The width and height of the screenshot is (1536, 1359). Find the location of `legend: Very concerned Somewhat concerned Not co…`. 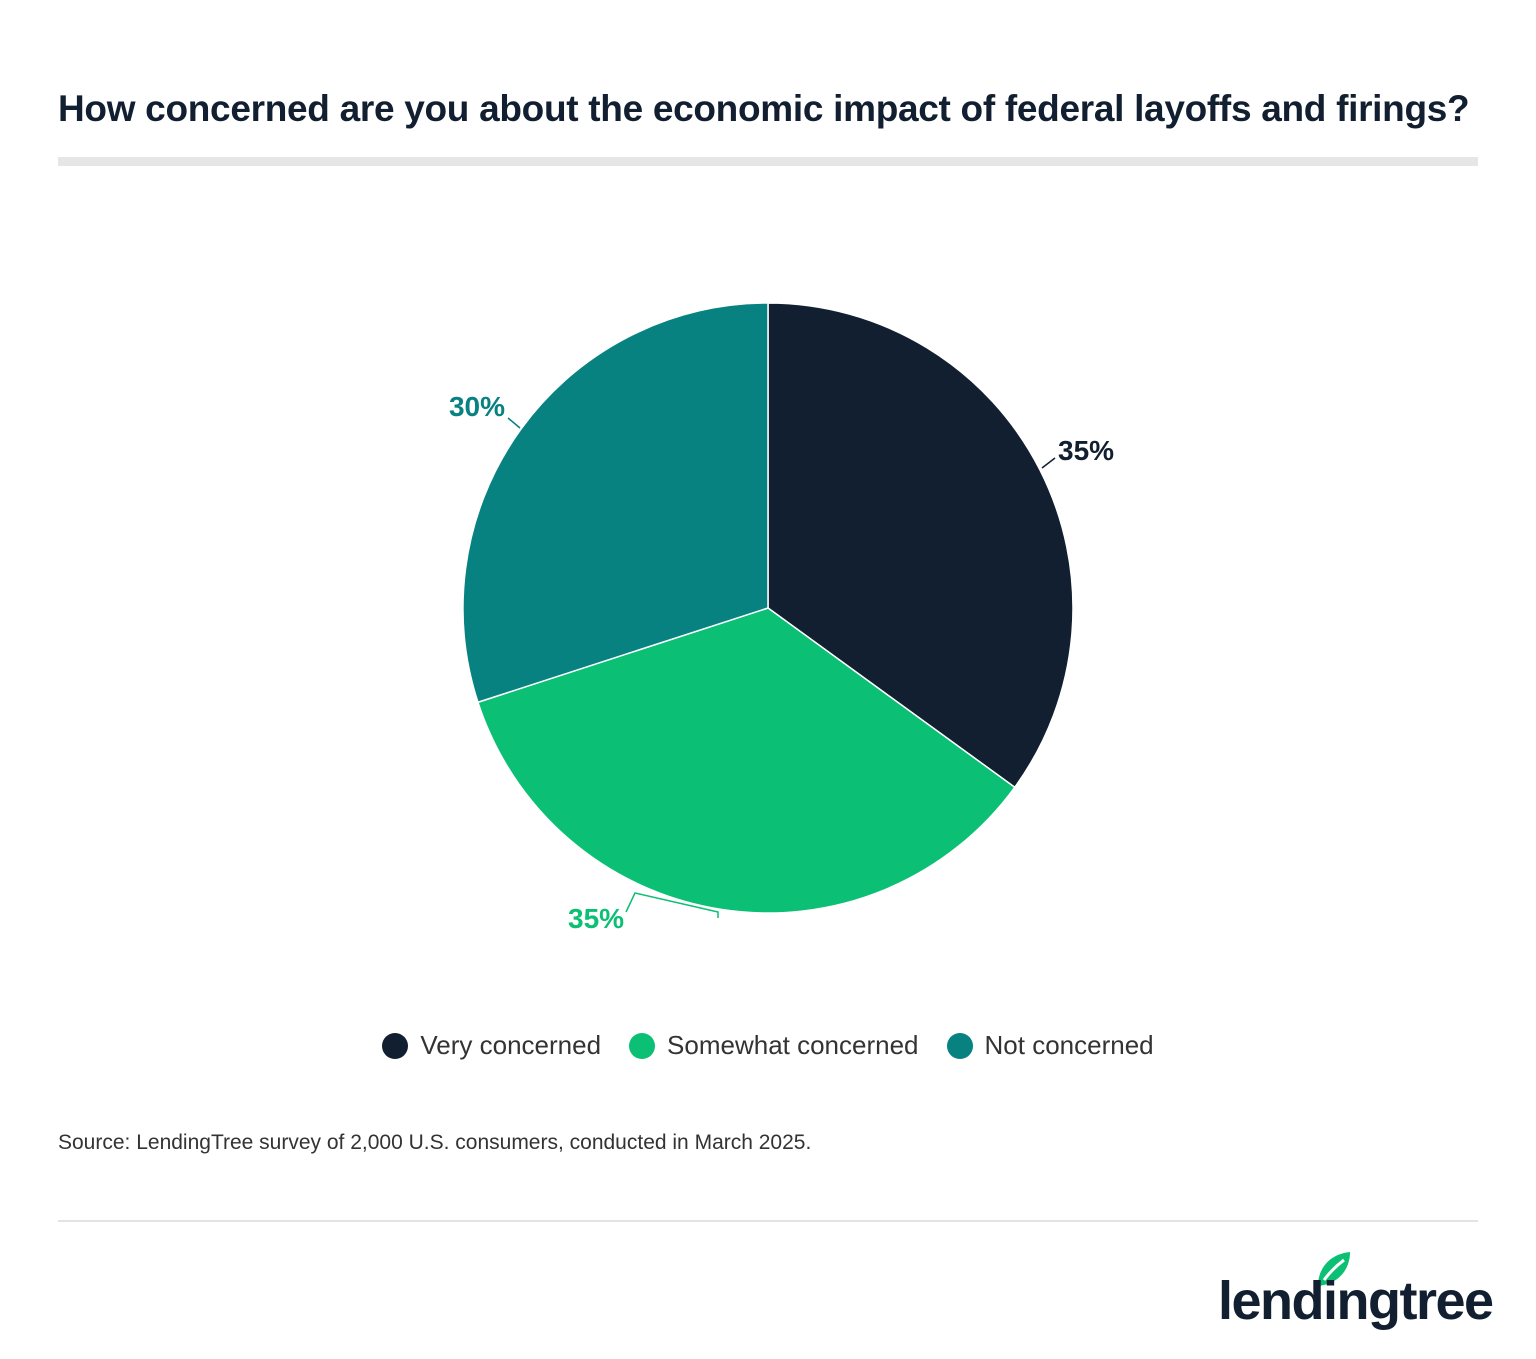

legend: Very concerned Somewhat concerned Not co… is located at coordinates (768, 1045).